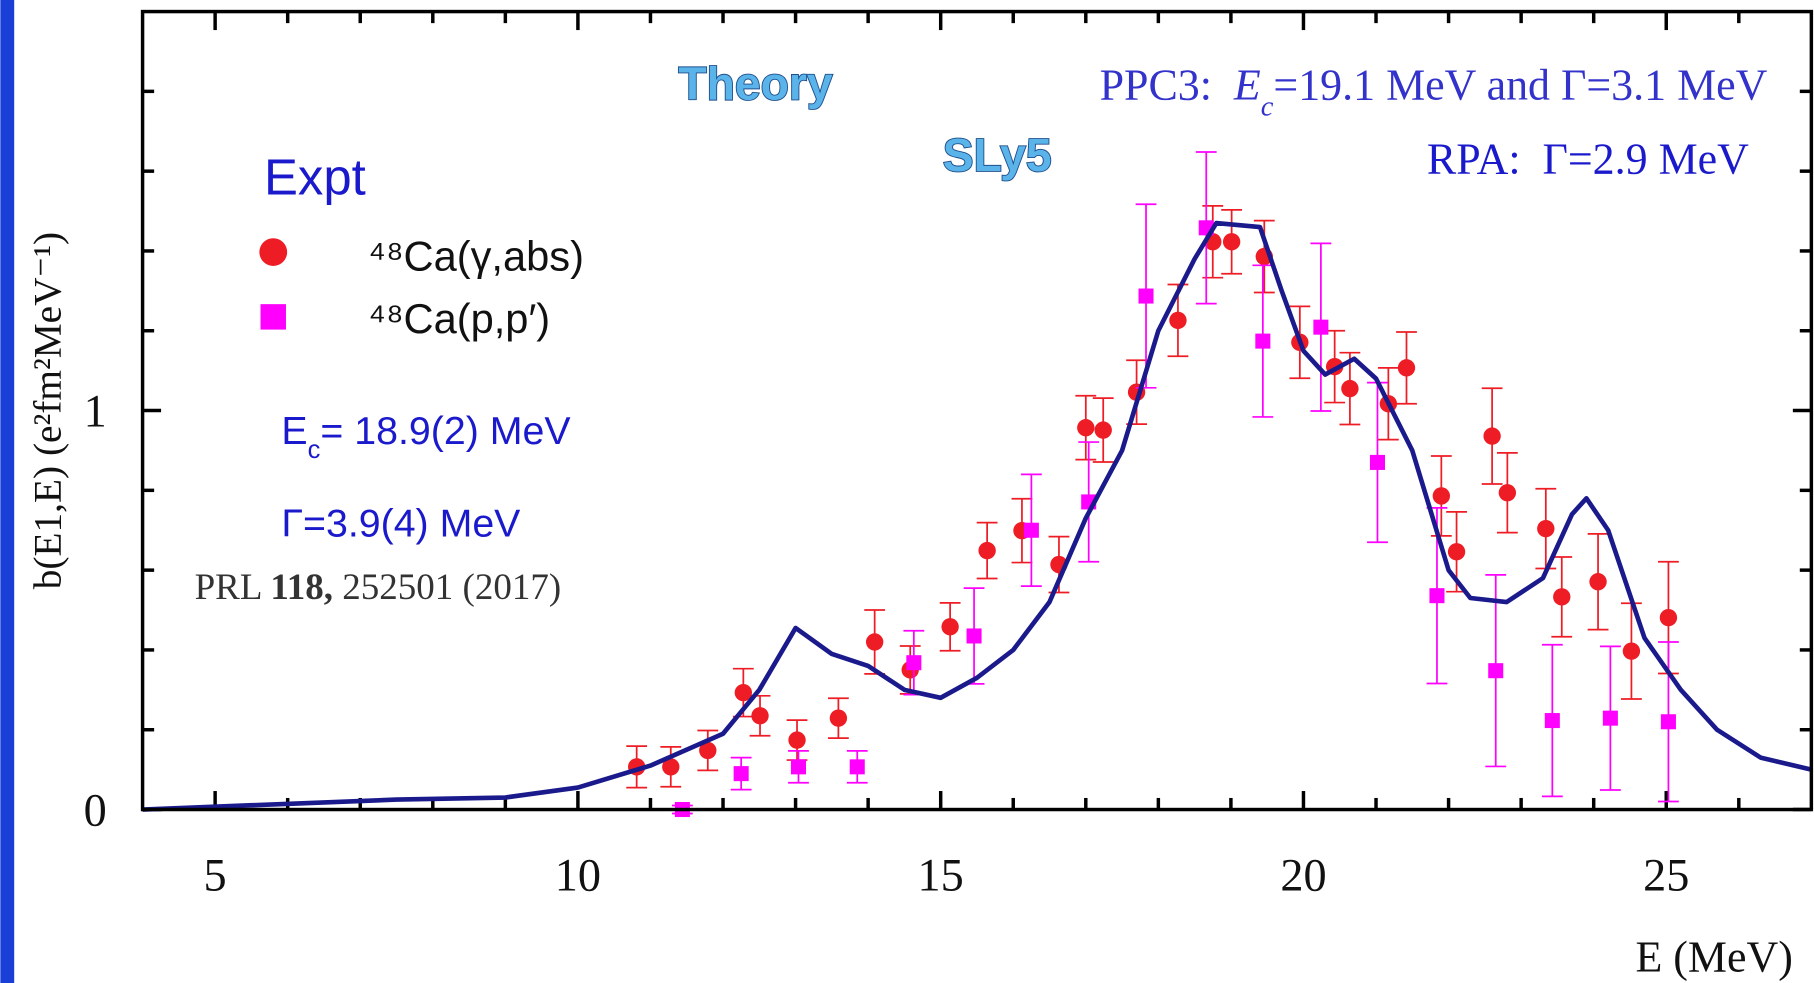 Image resolution: width=1814 pixels, height=983 pixels. I want to click on y-tick-label: 1, so click(95, 412).